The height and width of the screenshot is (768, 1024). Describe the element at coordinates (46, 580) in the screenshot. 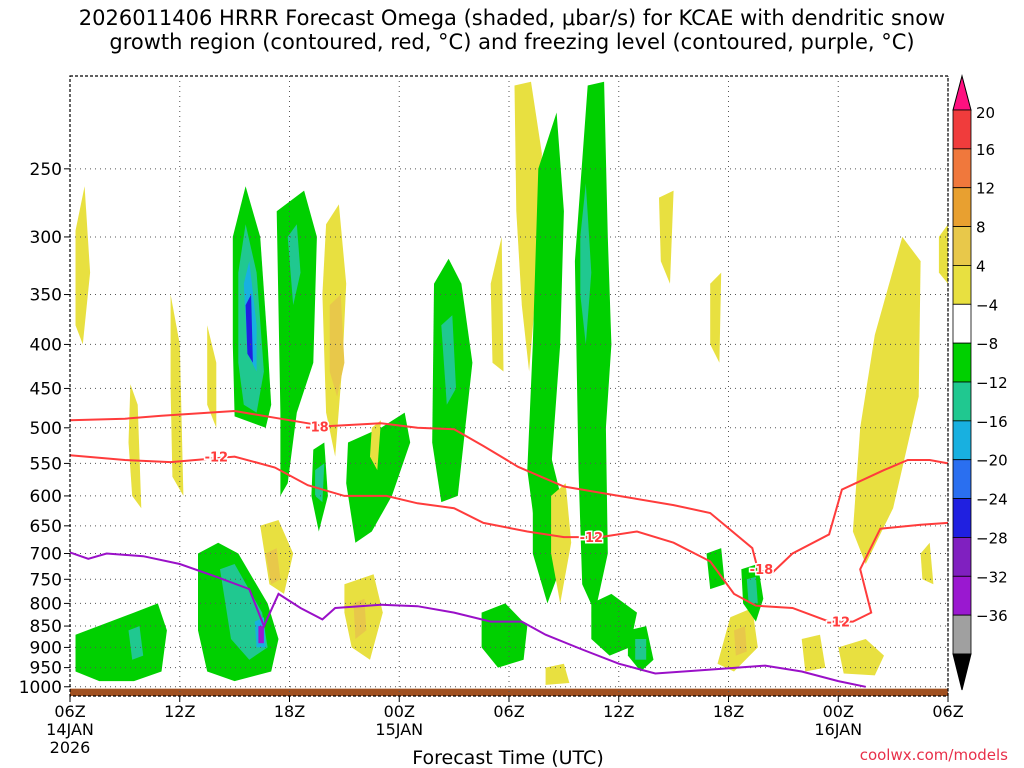

I see `y-tick-label: 750` at that location.